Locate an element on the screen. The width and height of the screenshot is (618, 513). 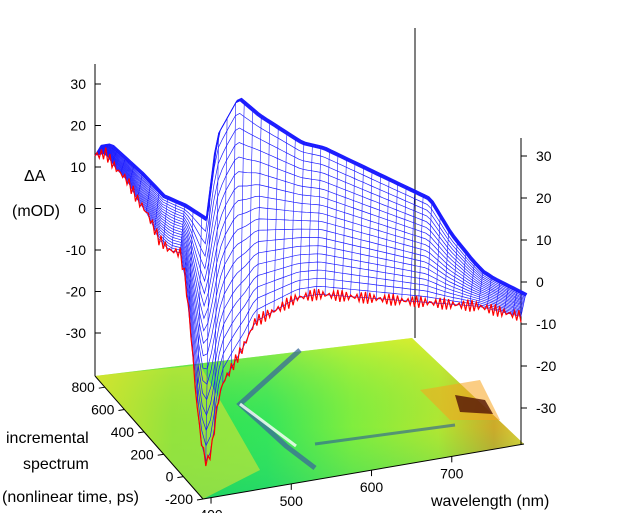
y-tick-label: 400 is located at coordinates (123, 432).